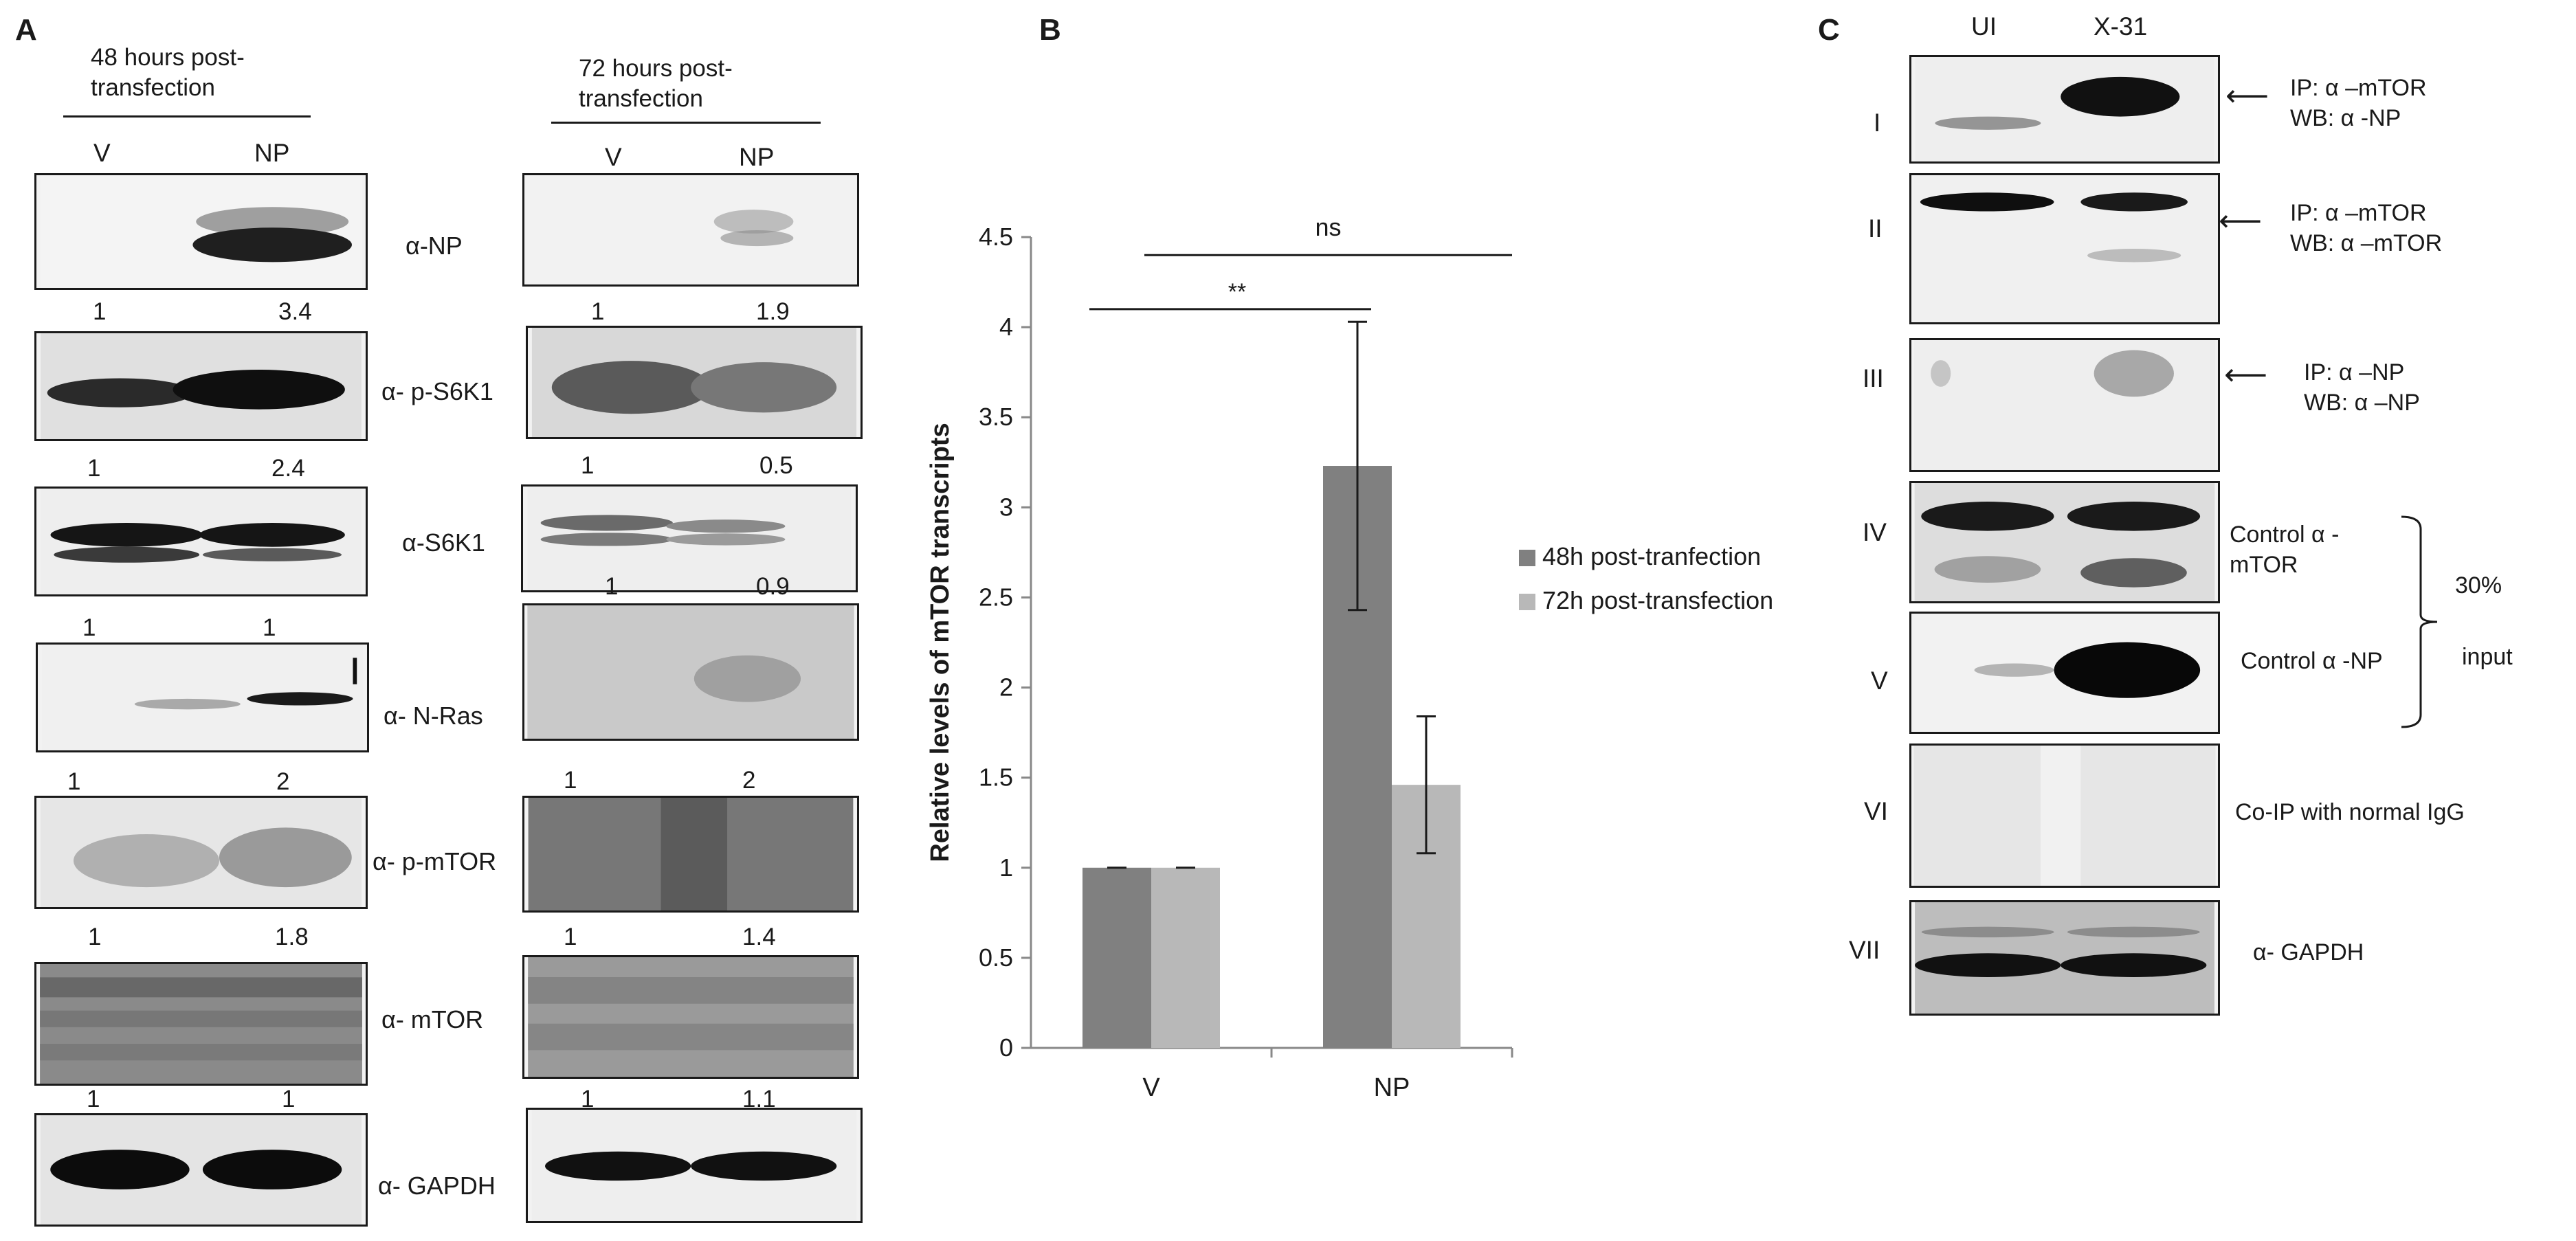  What do you see at coordinates (1328, 227) in the screenshot?
I see `significance-label: ns` at bounding box center [1328, 227].